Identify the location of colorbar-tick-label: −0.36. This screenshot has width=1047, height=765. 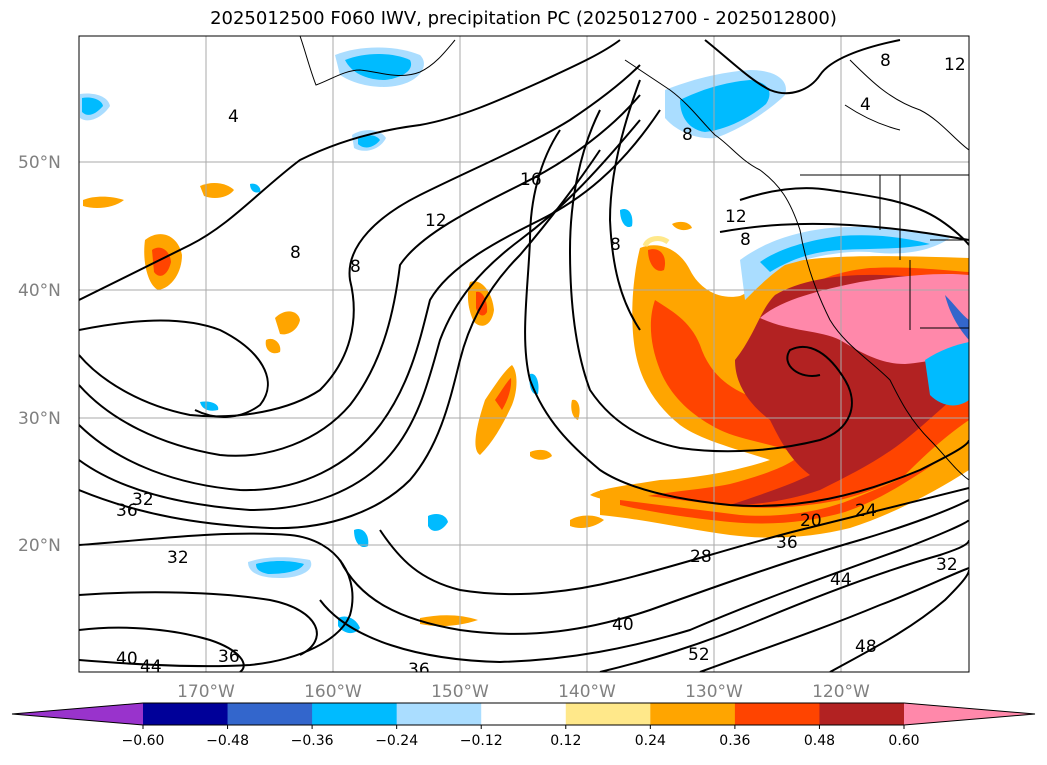
(312, 741).